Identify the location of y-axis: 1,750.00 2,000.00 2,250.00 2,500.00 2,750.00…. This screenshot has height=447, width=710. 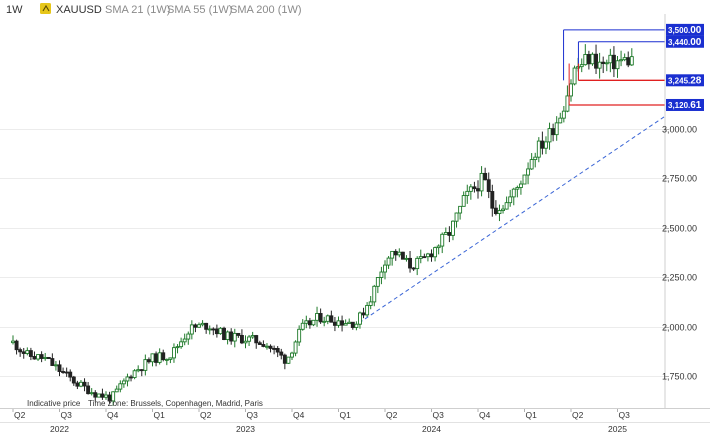
(679, 211).